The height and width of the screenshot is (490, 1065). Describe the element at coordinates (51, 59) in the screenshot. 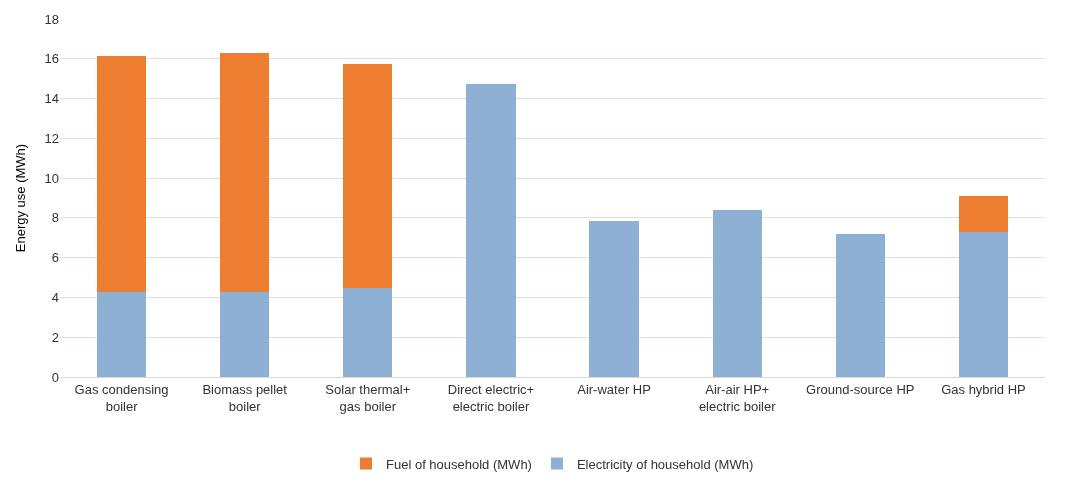

I see `y-tick-label: 16` at that location.